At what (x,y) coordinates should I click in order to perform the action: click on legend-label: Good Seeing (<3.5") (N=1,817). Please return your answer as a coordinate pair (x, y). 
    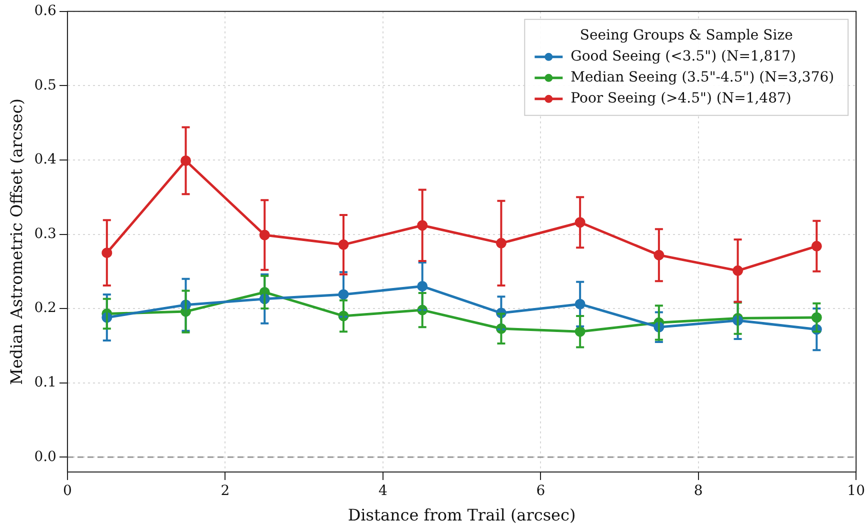
    Looking at the image, I should click on (683, 56).